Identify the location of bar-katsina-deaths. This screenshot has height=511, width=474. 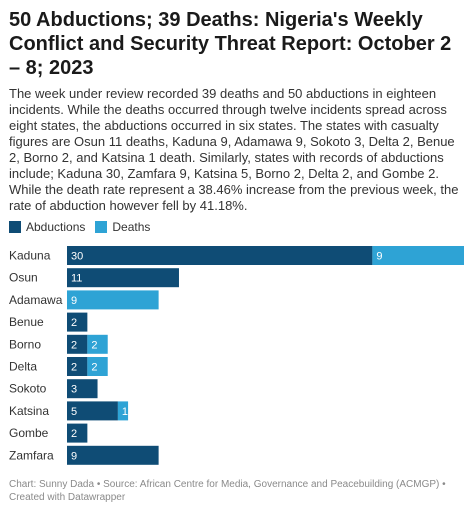
(123, 411).